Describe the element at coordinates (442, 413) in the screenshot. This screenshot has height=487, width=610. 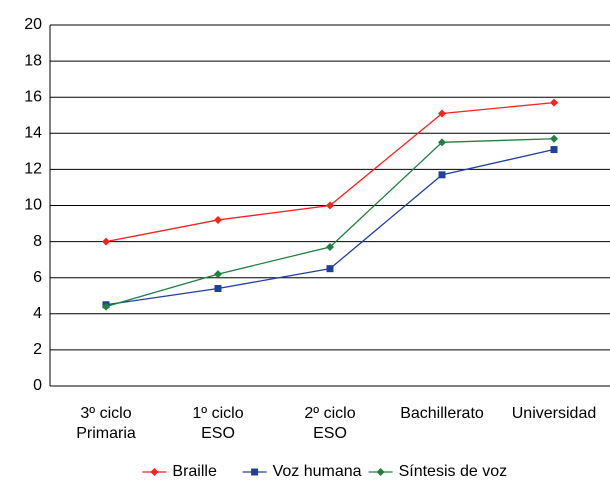
I see `x-tick-label: Bachillerato` at that location.